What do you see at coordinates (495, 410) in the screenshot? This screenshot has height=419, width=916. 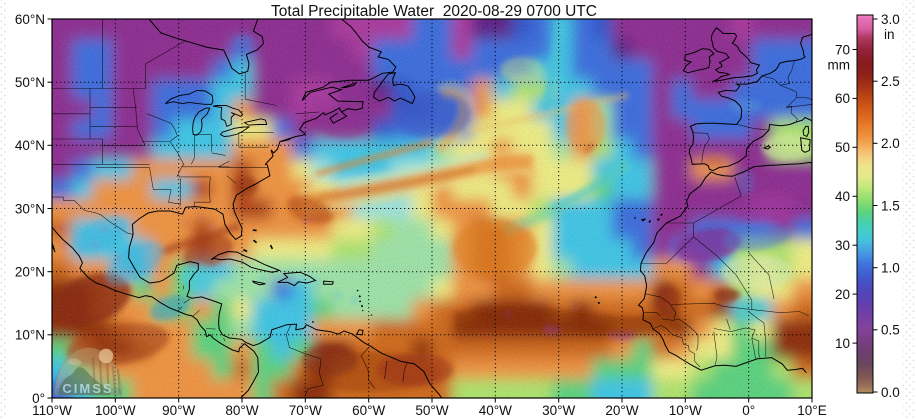 I see `svg-text: 40°W` at bounding box center [495, 410].